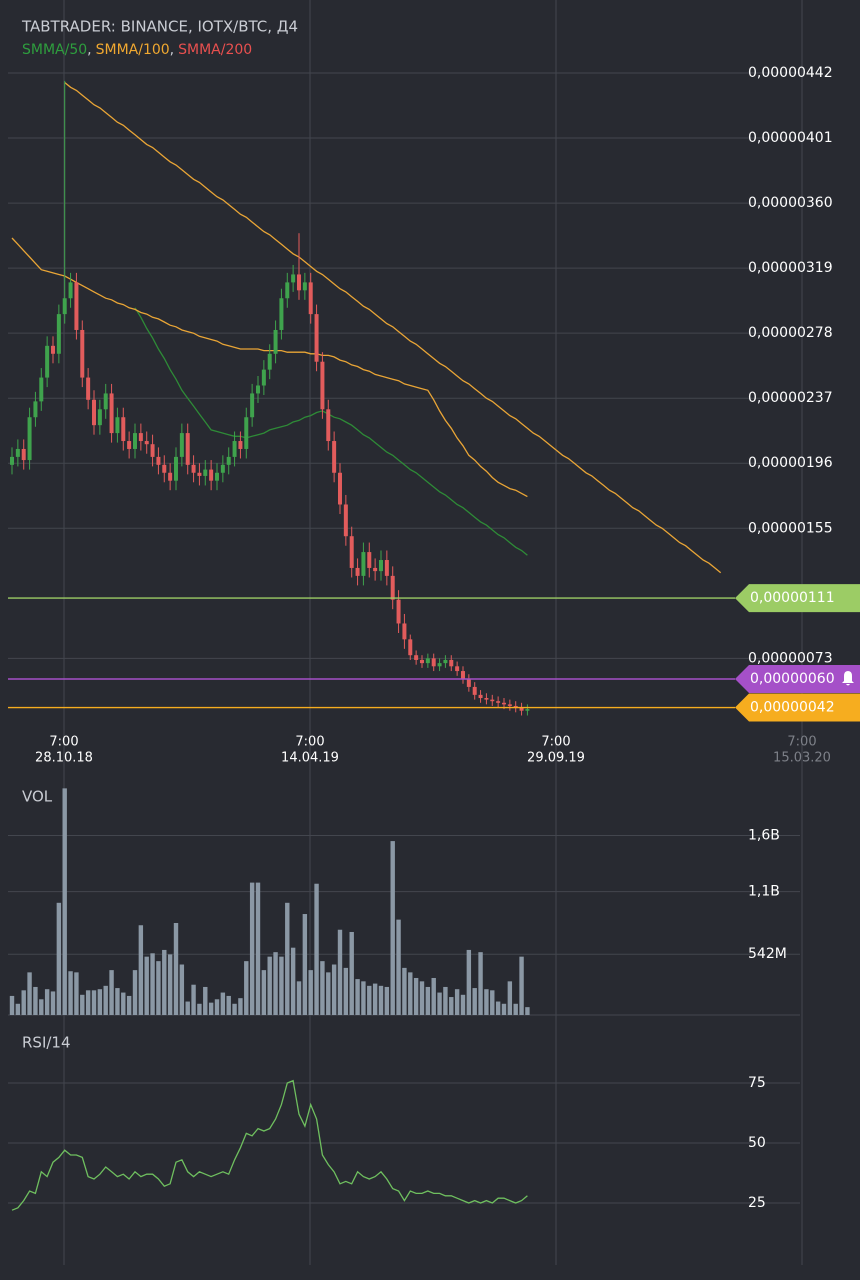 The width and height of the screenshot is (860, 1280). What do you see at coordinates (767, 954) in the screenshot?
I see `y-tick-label: 542M` at bounding box center [767, 954].